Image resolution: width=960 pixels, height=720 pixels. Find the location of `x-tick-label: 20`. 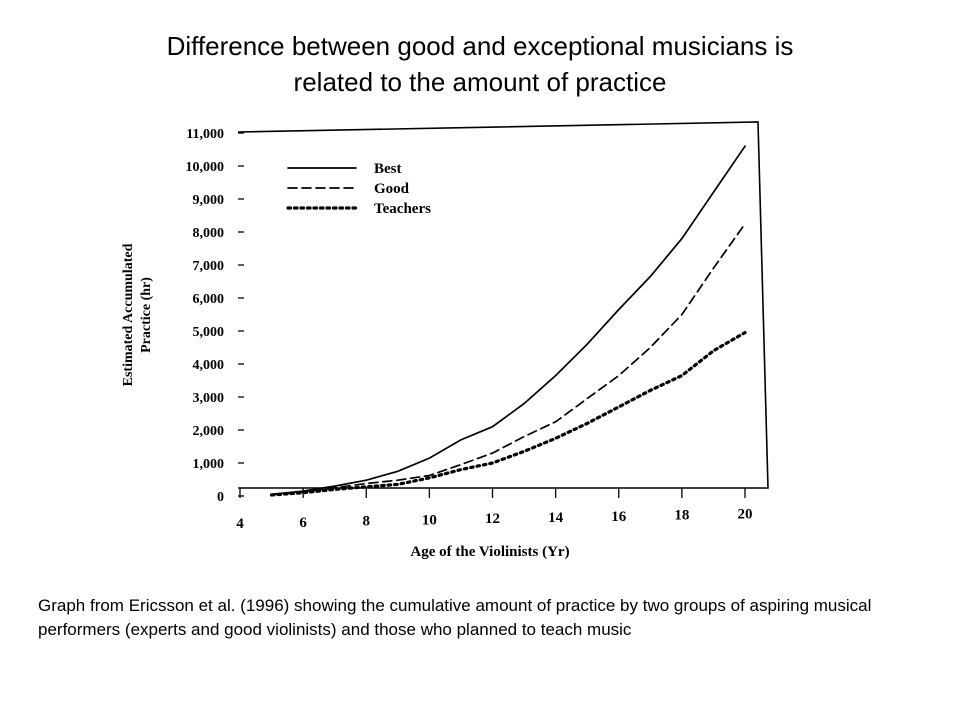

x-tick-label: 20 is located at coordinates (745, 514).